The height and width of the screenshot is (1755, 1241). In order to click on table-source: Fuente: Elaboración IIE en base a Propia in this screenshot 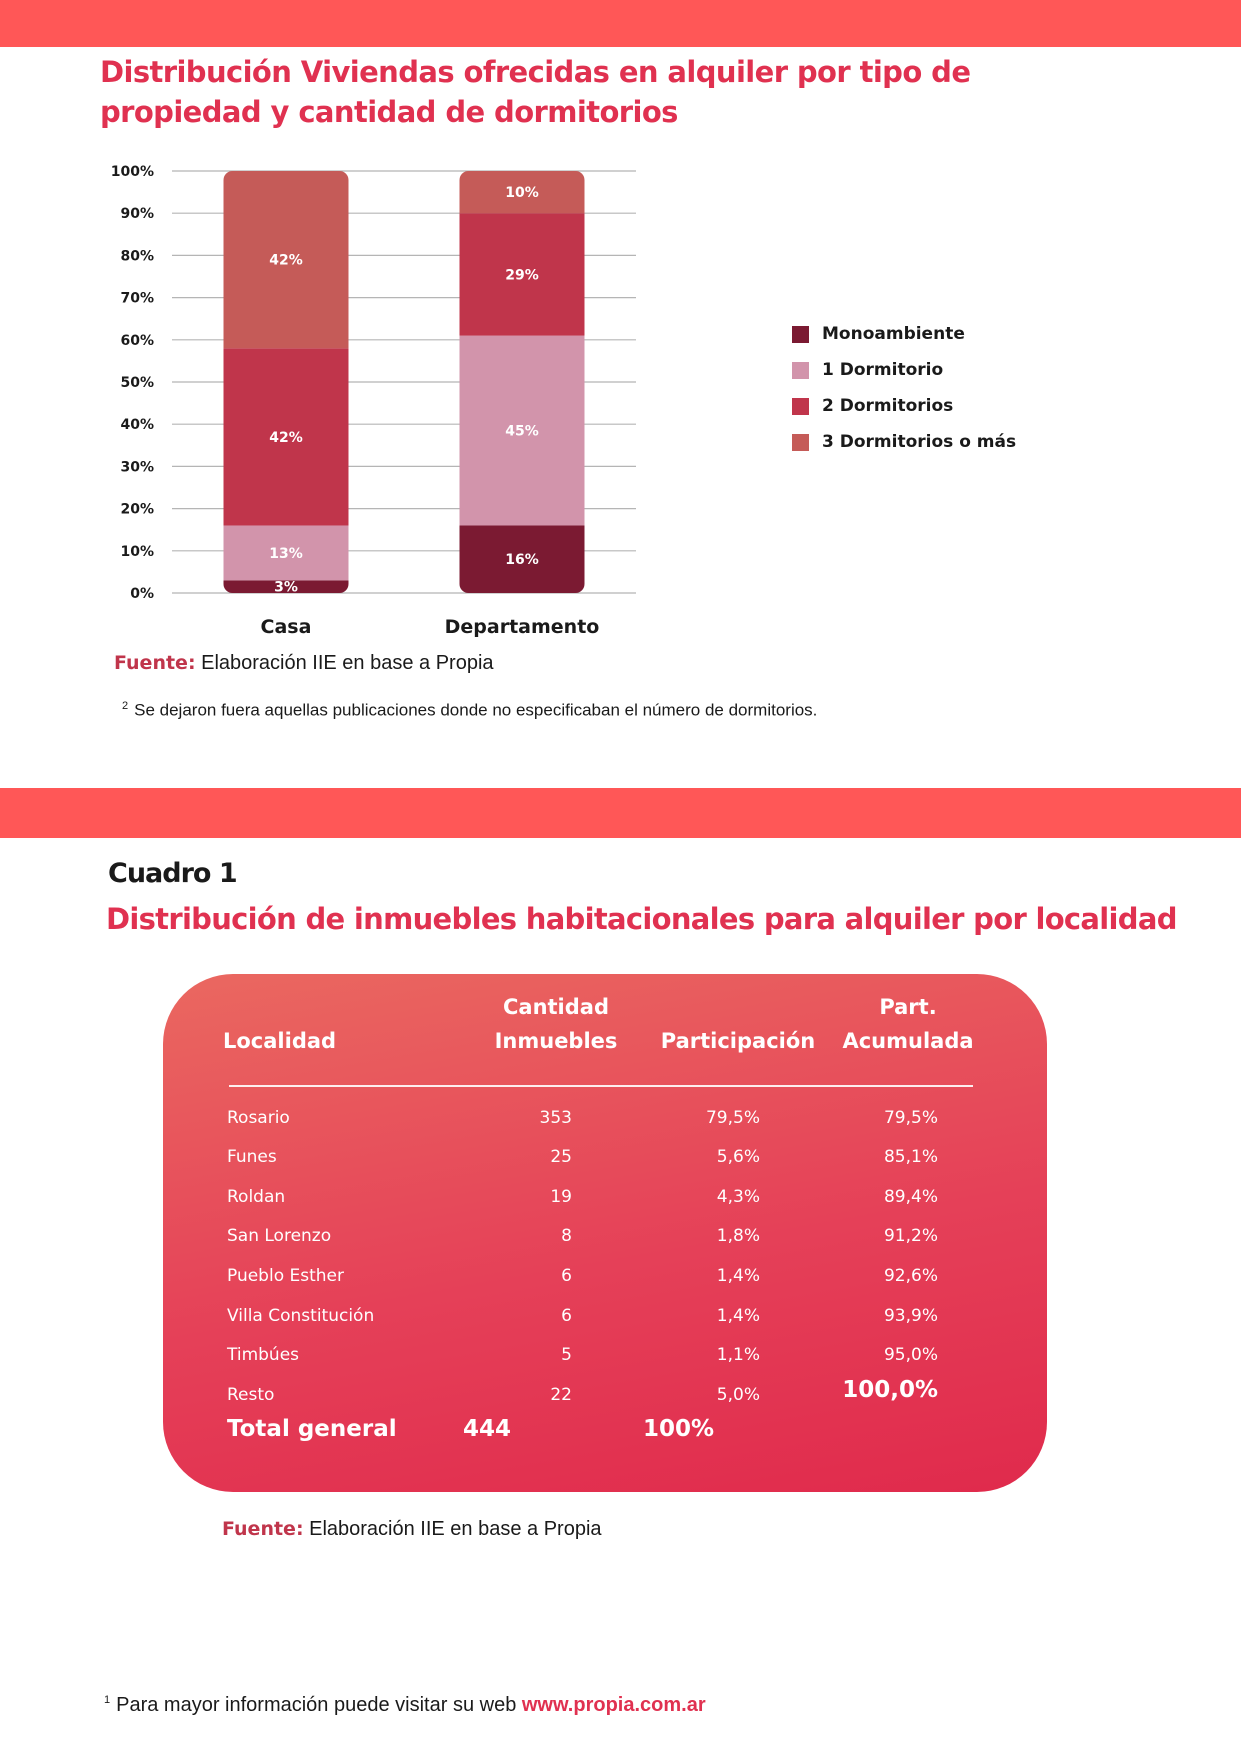, I will do `click(412, 1529)`.